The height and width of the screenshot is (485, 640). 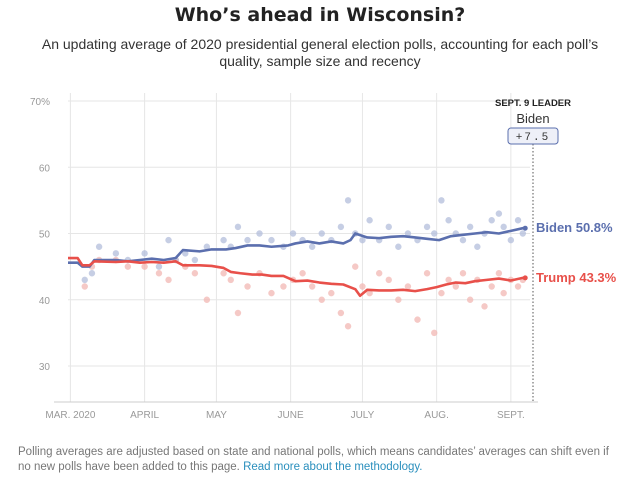 I want to click on leader-margin: +7.5, so click(x=533, y=138).